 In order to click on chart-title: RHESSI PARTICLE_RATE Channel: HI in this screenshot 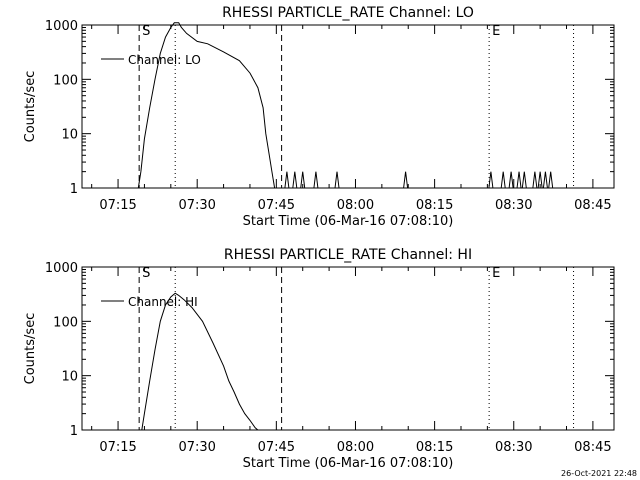, I will do `click(348, 255)`.